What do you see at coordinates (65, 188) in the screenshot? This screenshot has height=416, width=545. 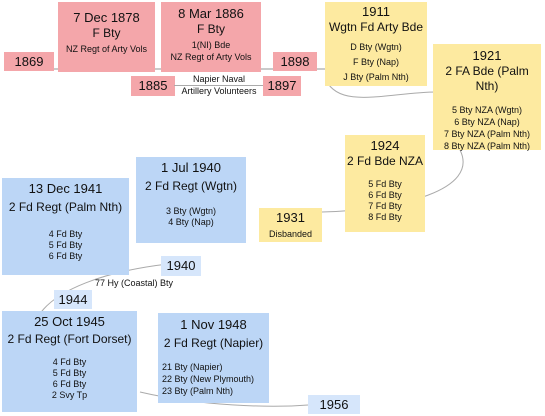 I see `regt-1941-date: 13 Dec 1941` at bounding box center [65, 188].